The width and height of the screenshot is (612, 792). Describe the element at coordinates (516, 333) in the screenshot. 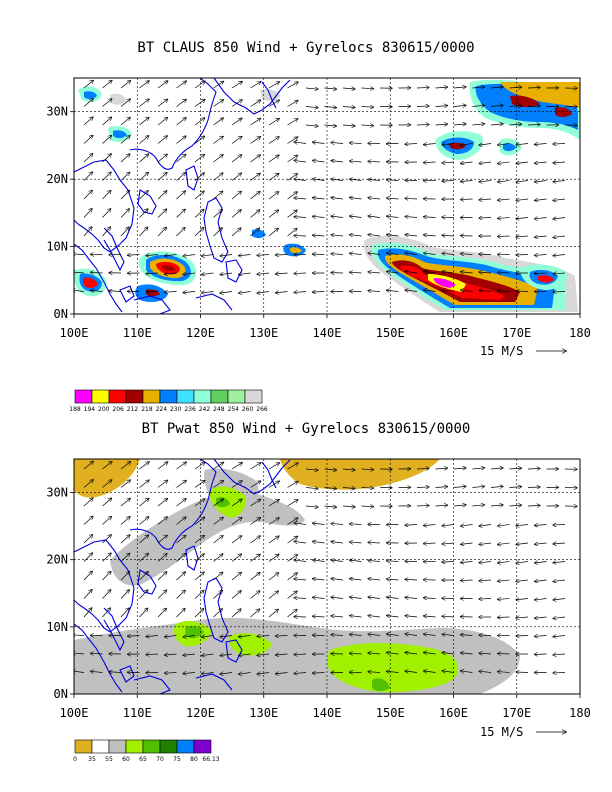

I see `lon-tick-label: 170E` at that location.